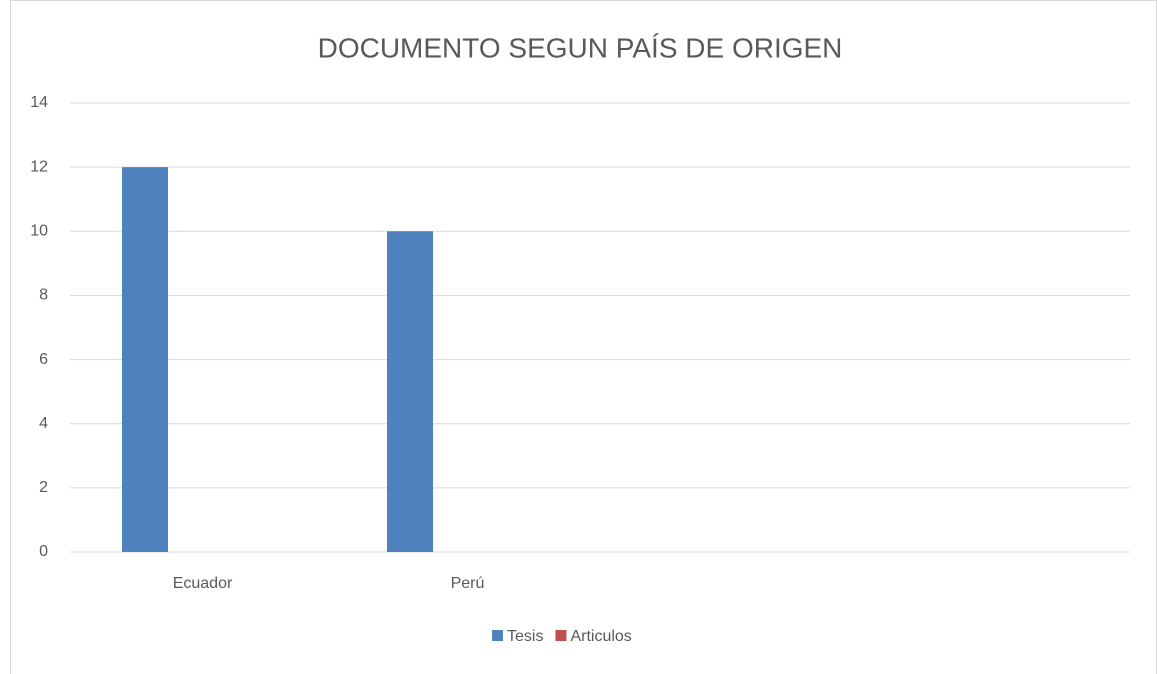  What do you see at coordinates (39, 231) in the screenshot?
I see `y-tick-label: 10` at bounding box center [39, 231].